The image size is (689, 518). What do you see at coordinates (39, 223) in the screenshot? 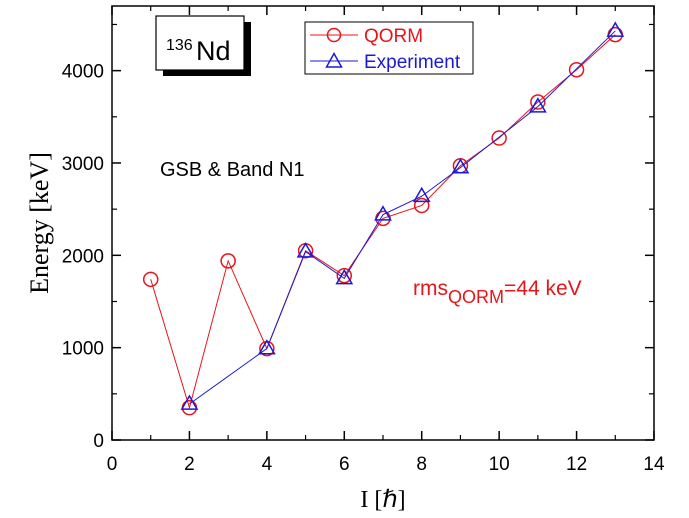
I see `y-axis-title: Energy [keV]` at bounding box center [39, 223].